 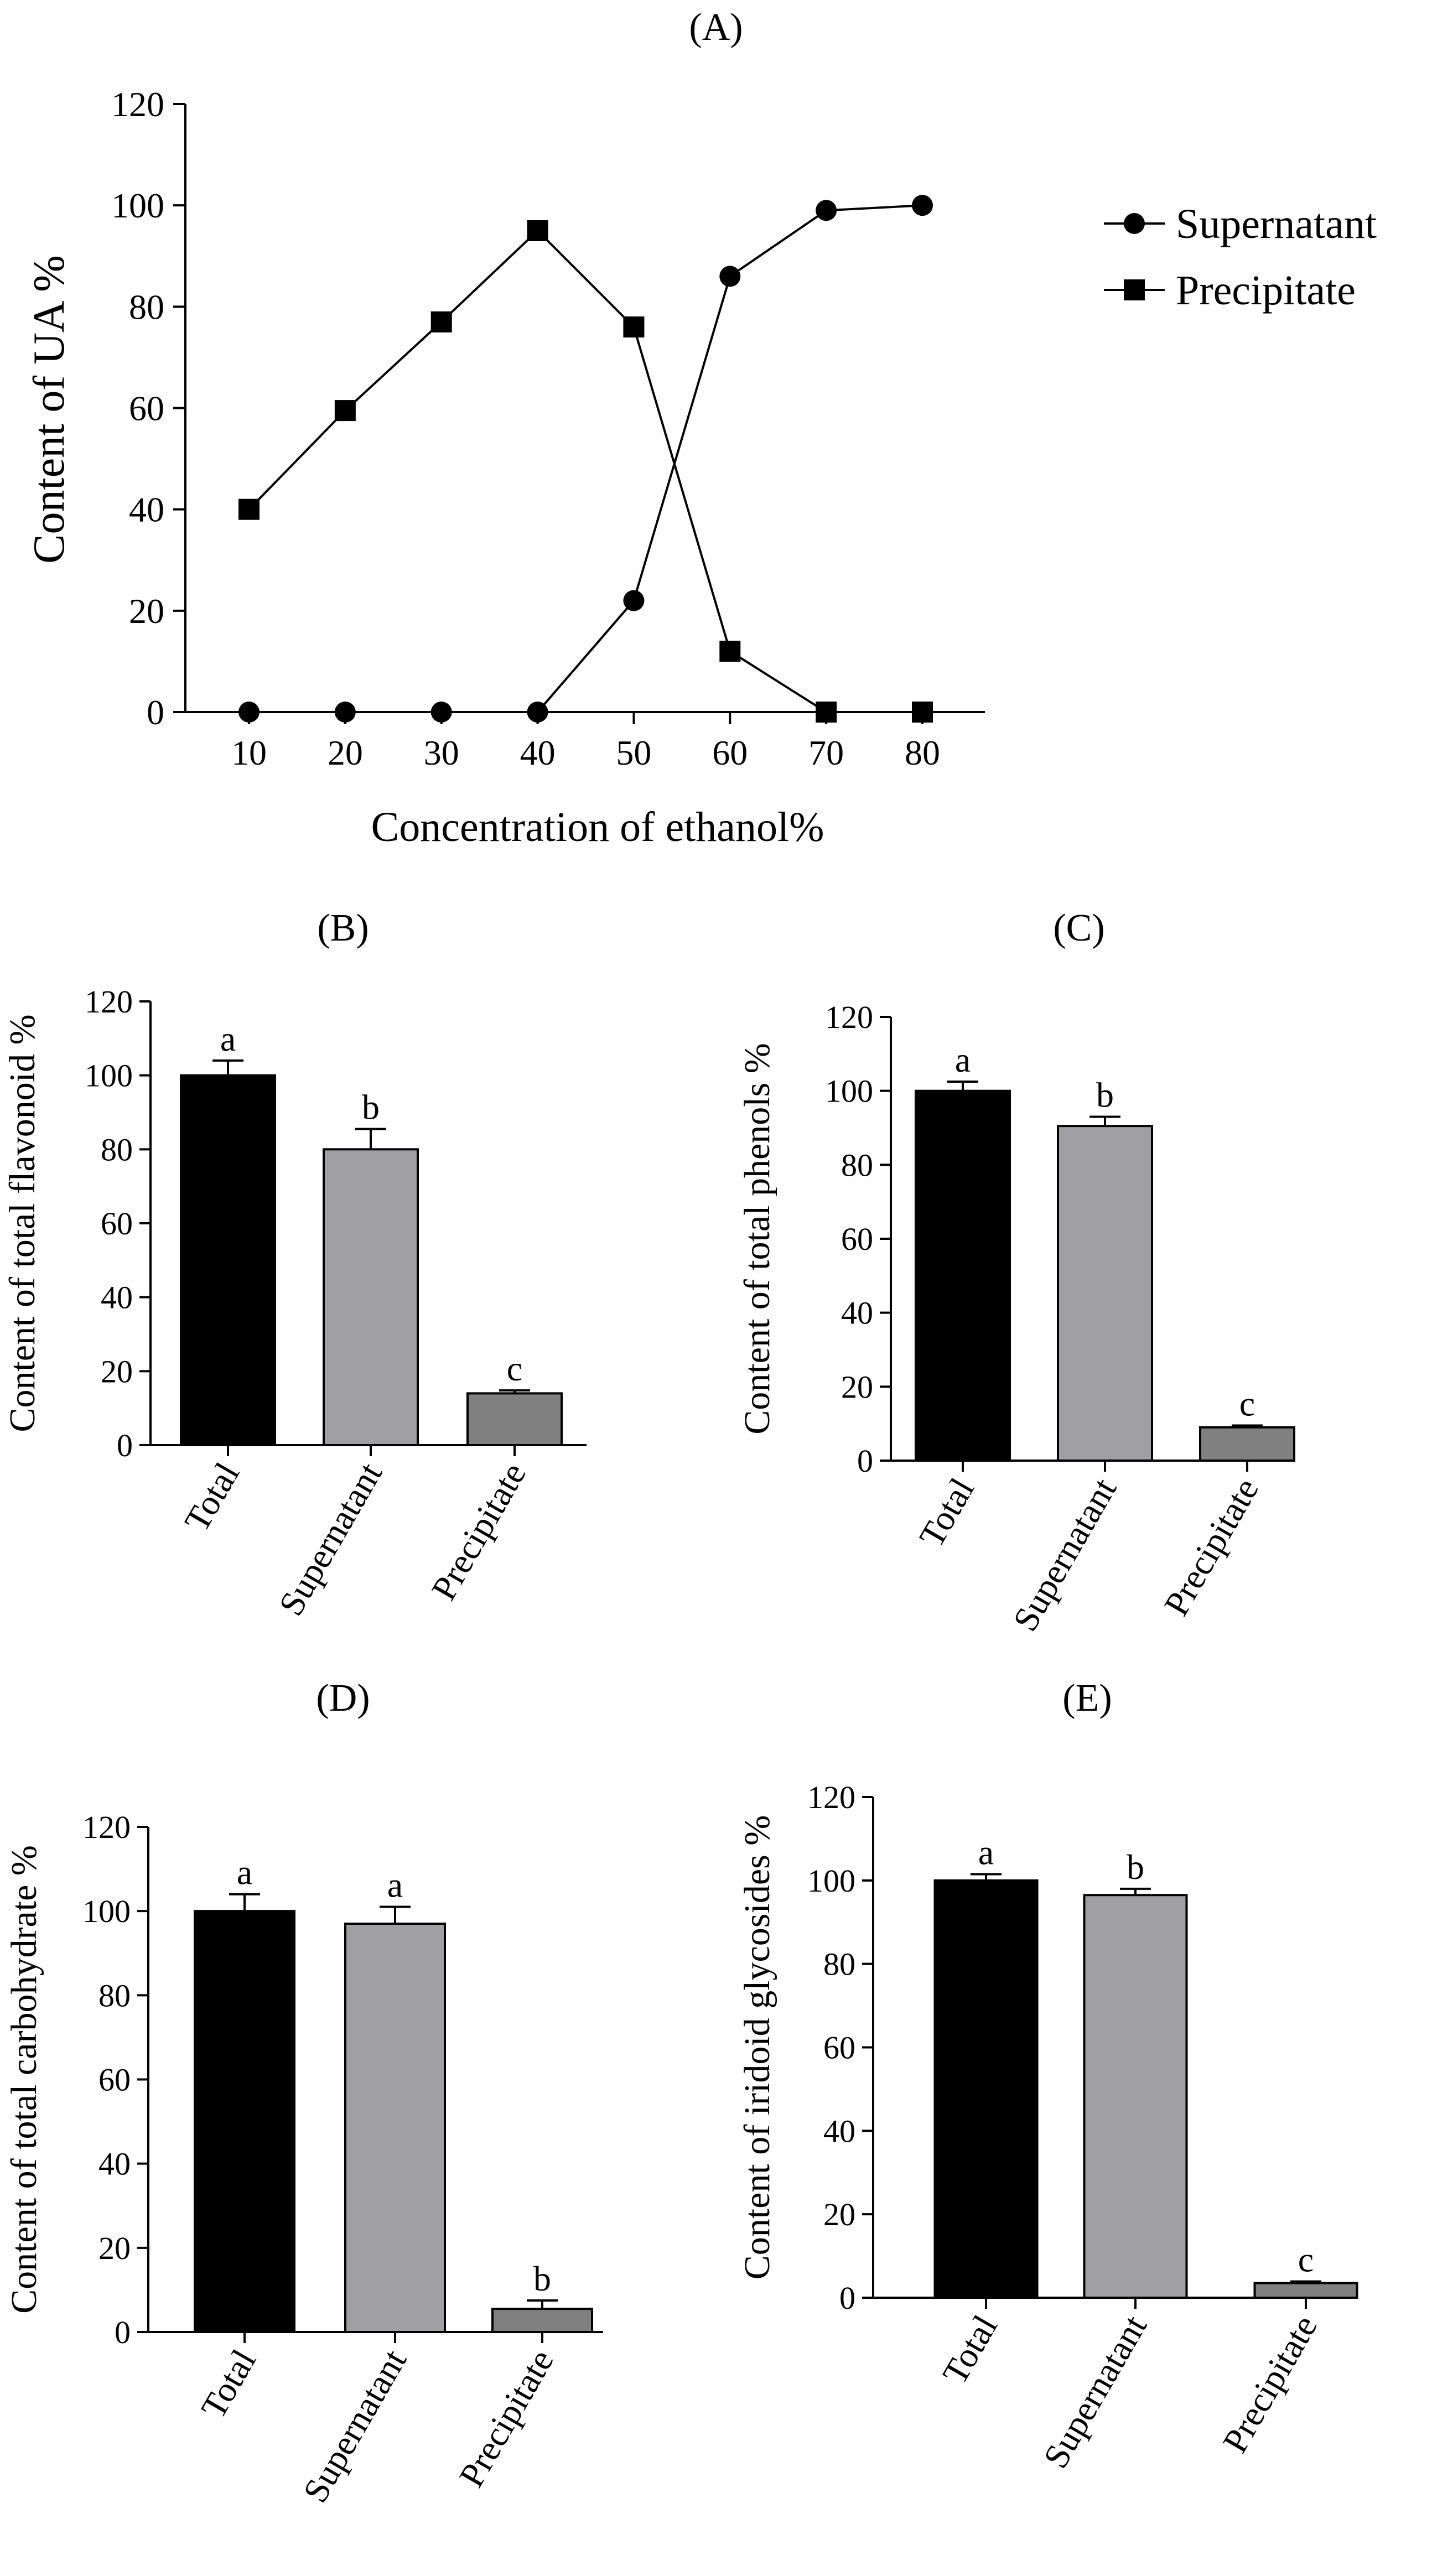 I want to click on panel-label: (B), so click(x=343, y=928).